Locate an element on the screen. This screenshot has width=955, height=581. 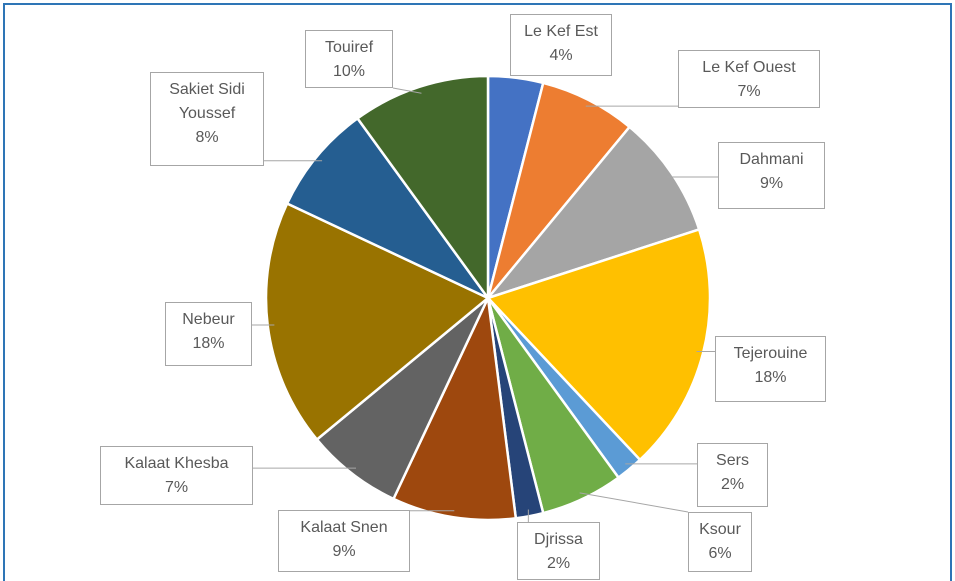
data-label: Ksour 6% is located at coordinates (720, 542).